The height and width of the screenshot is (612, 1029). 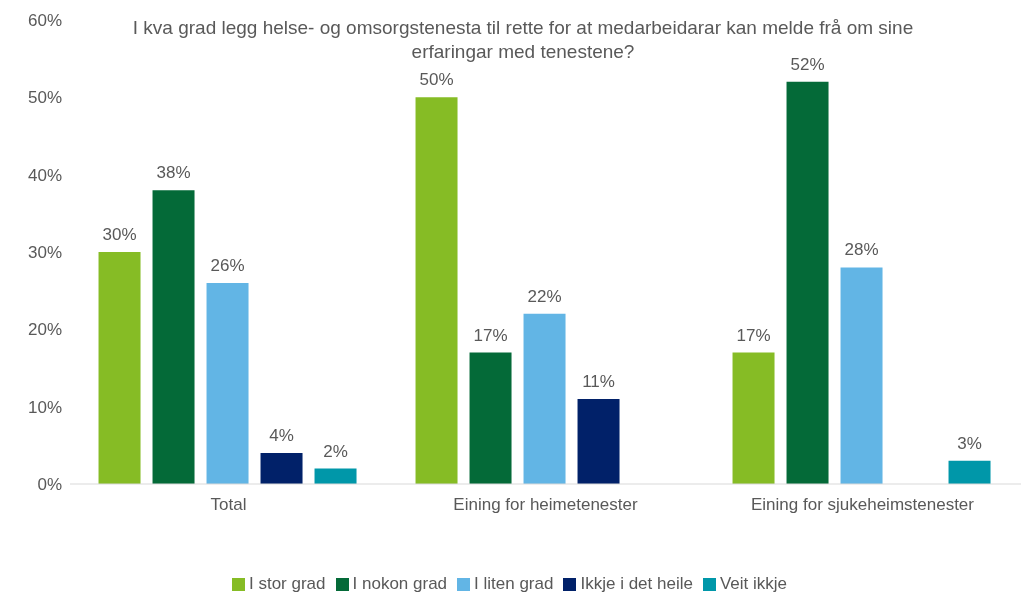 What do you see at coordinates (400, 583) in the screenshot?
I see `legend-label: I nokon grad` at bounding box center [400, 583].